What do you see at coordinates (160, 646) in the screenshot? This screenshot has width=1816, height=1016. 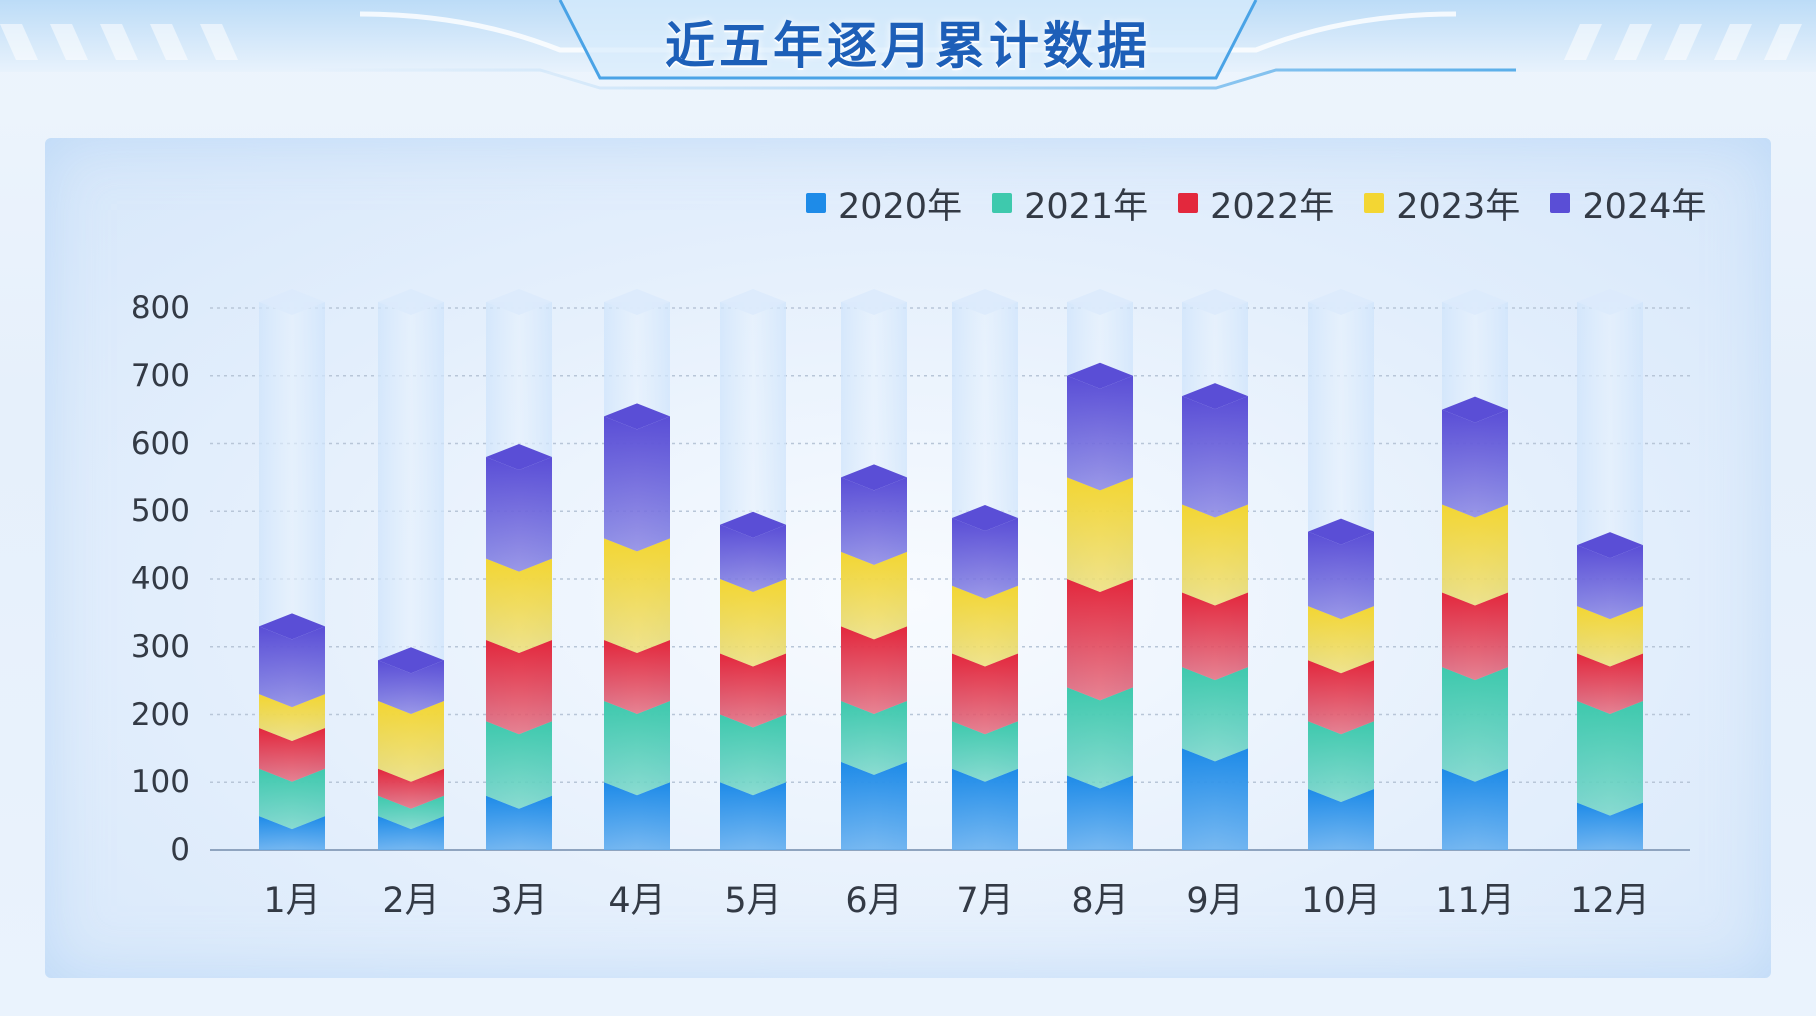 I see `y-tick-label: 300` at bounding box center [160, 646].